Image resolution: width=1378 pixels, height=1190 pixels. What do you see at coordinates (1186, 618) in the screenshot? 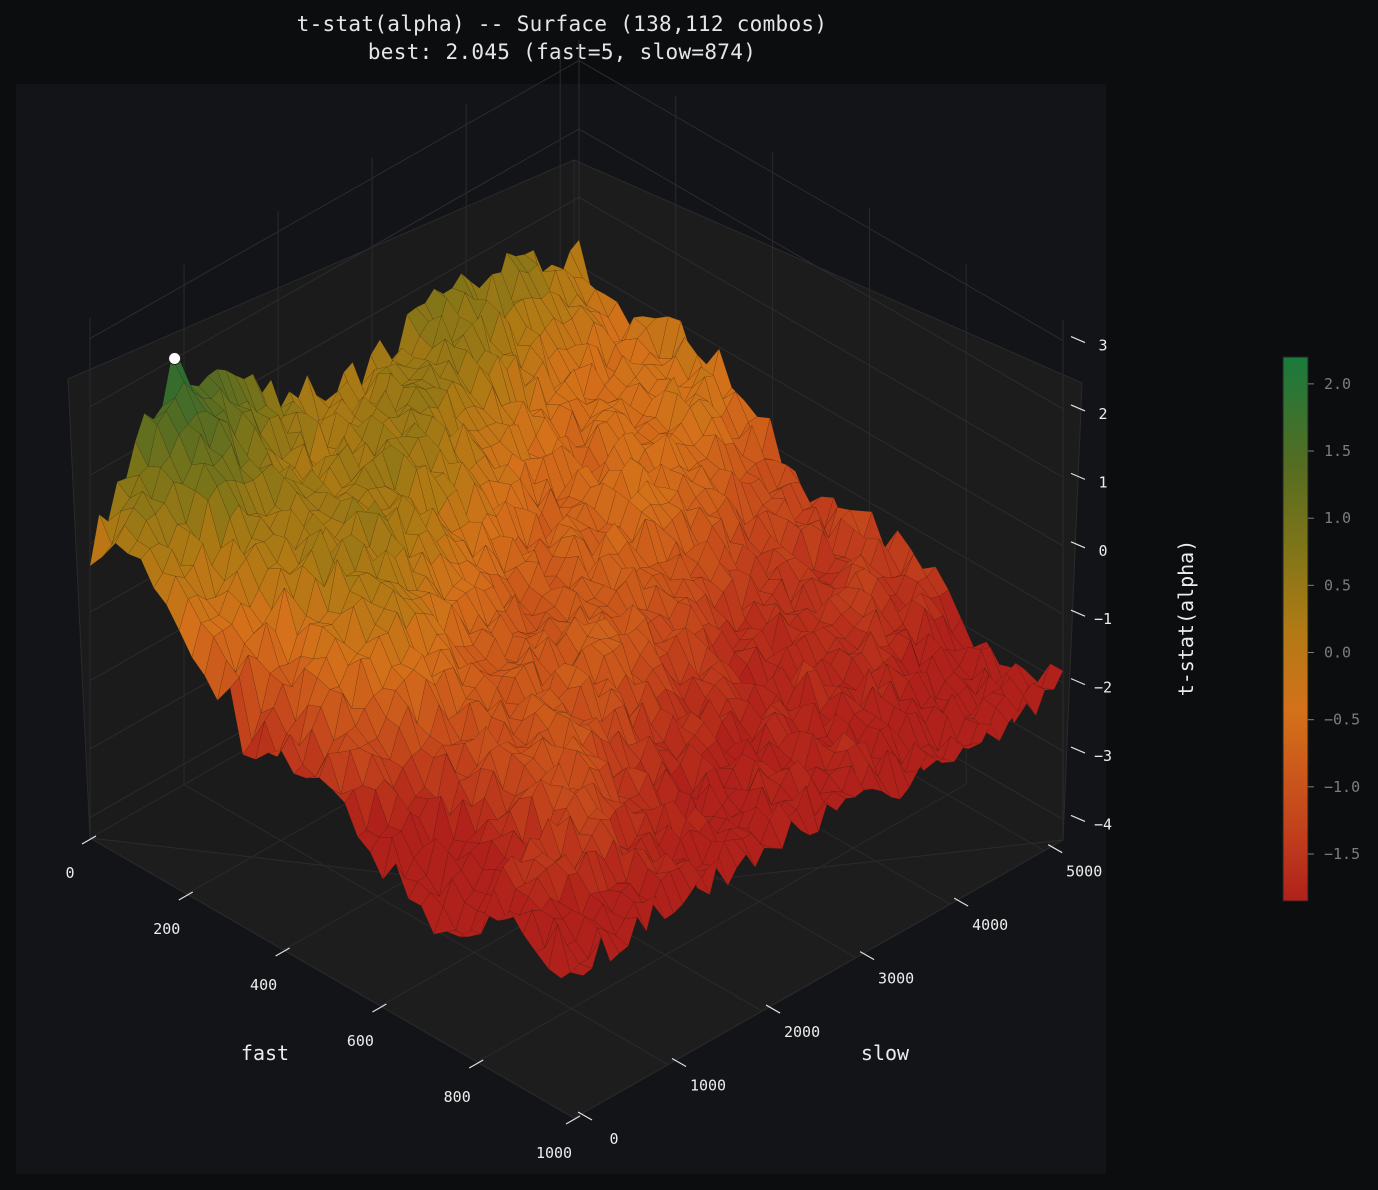
I see `tstat-axis-label: t-stat(alpha)` at bounding box center [1186, 618].